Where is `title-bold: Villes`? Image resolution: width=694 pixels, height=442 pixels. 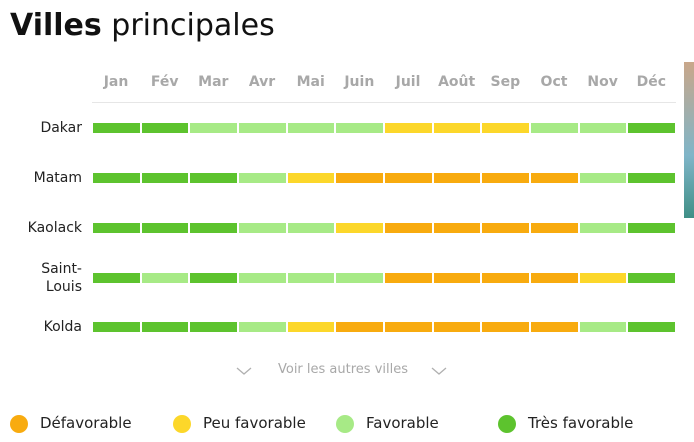
title-bold: Villes is located at coordinates (56, 25).